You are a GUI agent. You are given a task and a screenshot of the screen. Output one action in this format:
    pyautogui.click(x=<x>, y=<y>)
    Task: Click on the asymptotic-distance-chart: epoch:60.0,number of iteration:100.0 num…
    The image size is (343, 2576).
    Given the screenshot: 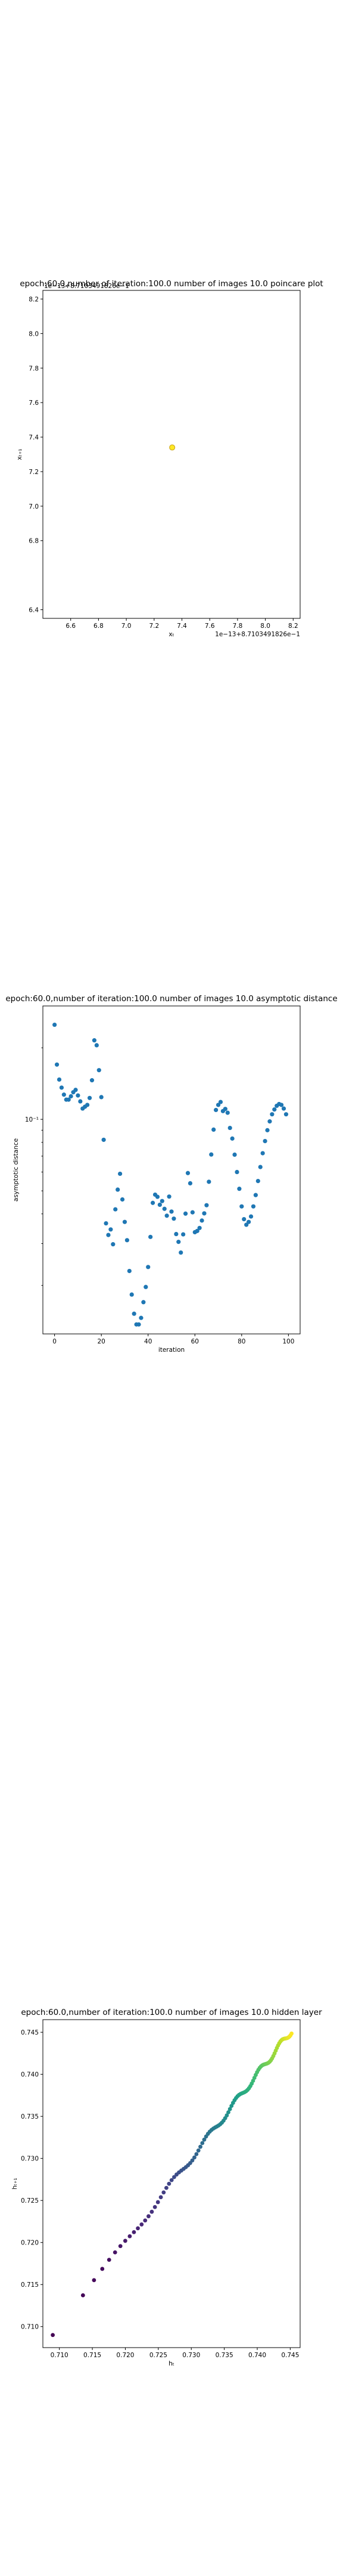 What is the action you would take?
    pyautogui.click(x=171, y=1174)
    